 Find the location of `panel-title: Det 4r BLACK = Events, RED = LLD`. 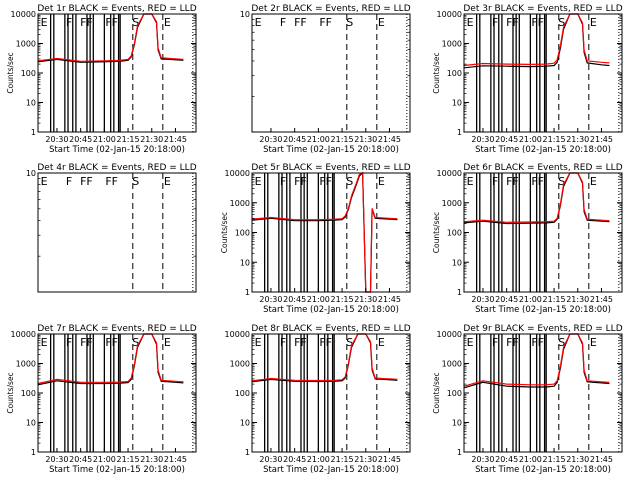

panel-title: Det 4r BLACK = Events, RED = LLD is located at coordinates (116, 168).